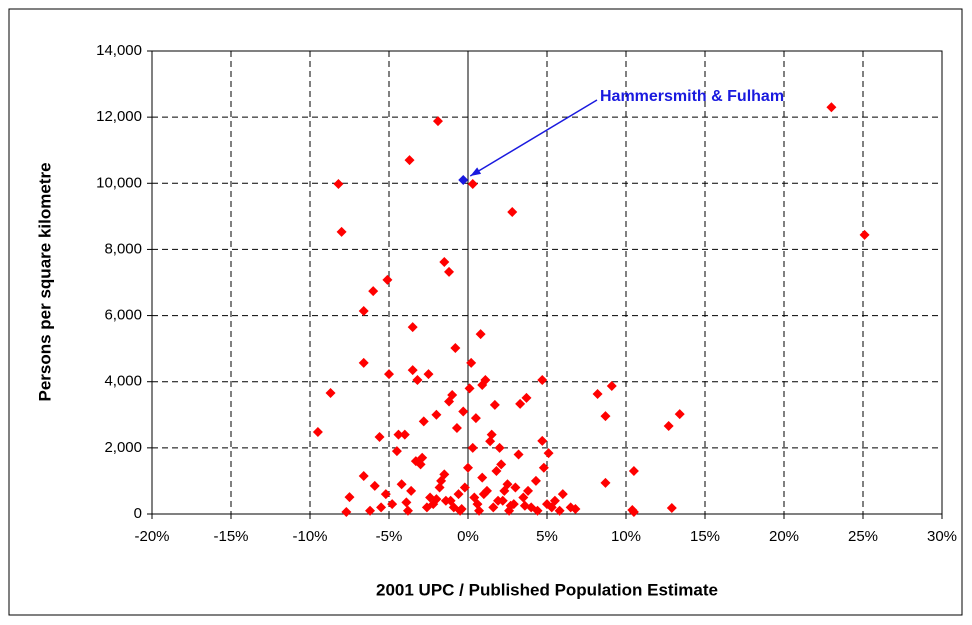  Describe the element at coordinates (705, 536) in the screenshot. I see `x-tick-label: 15%` at that location.